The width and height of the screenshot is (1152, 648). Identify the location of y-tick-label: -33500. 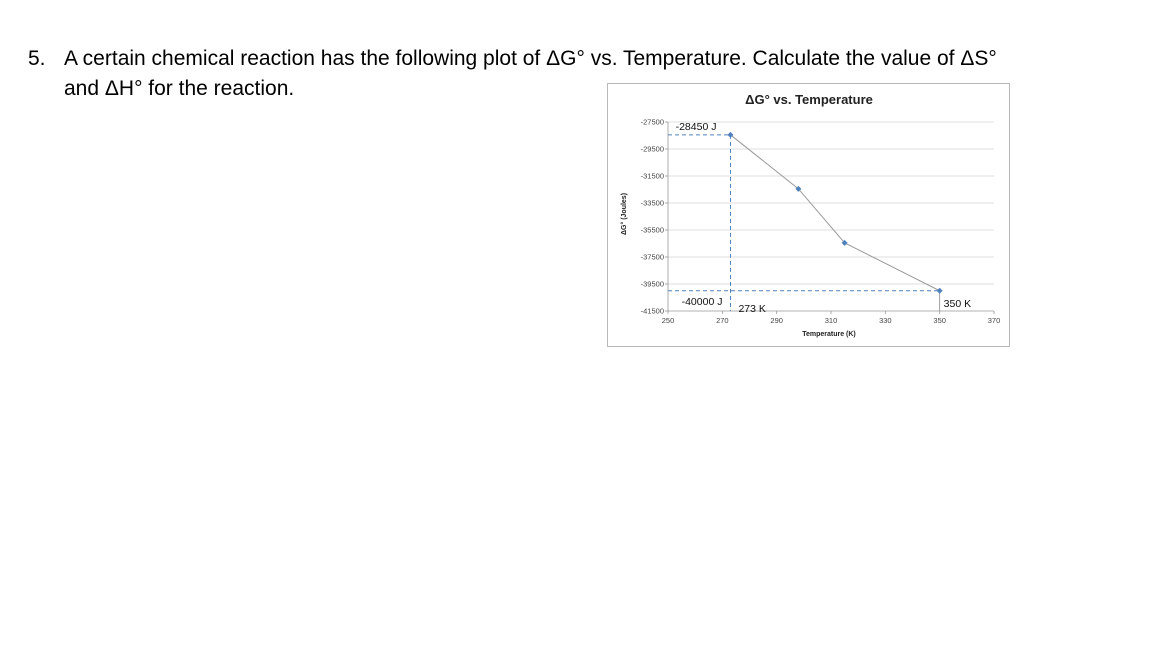
(652, 203).